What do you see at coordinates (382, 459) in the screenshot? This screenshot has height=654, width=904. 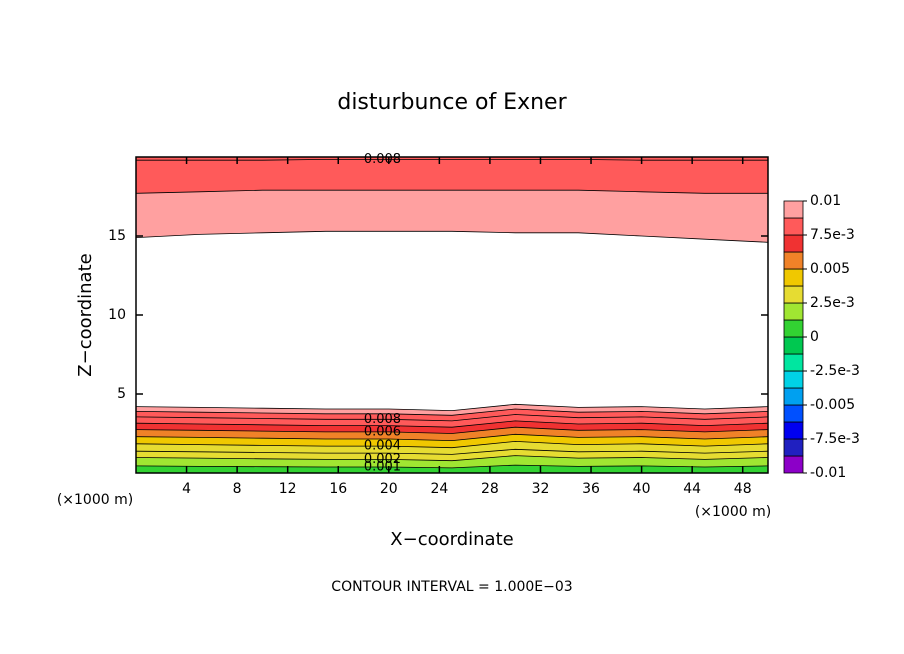 I see `contour-label: 0.002` at bounding box center [382, 459].